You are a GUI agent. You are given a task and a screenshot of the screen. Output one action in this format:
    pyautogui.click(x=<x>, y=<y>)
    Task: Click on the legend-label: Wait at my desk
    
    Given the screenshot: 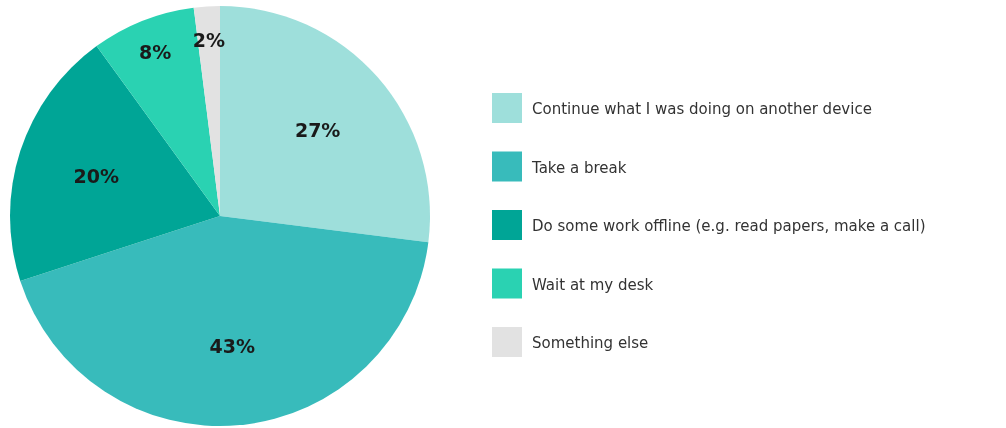 What is the action you would take?
    pyautogui.click(x=593, y=284)
    